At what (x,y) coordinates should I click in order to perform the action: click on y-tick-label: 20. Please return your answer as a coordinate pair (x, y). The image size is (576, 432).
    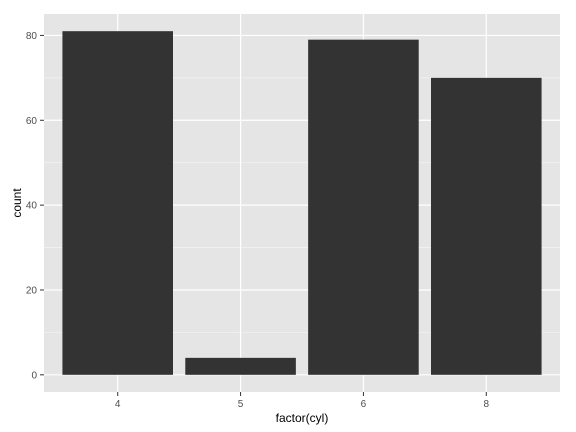
    Looking at the image, I should click on (32, 290).